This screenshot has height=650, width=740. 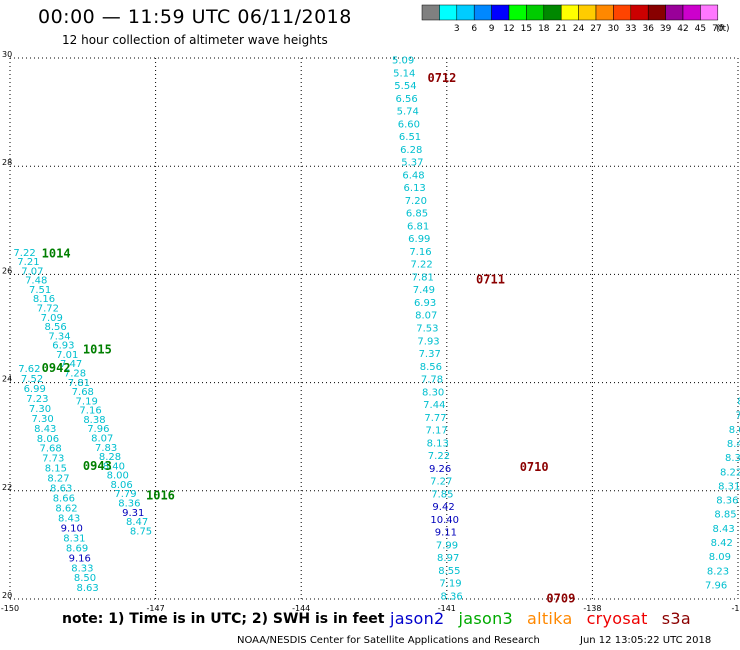 What do you see at coordinates (419, 239) in the screenshot?
I see `wave-height-label: 6.99` at bounding box center [419, 239].